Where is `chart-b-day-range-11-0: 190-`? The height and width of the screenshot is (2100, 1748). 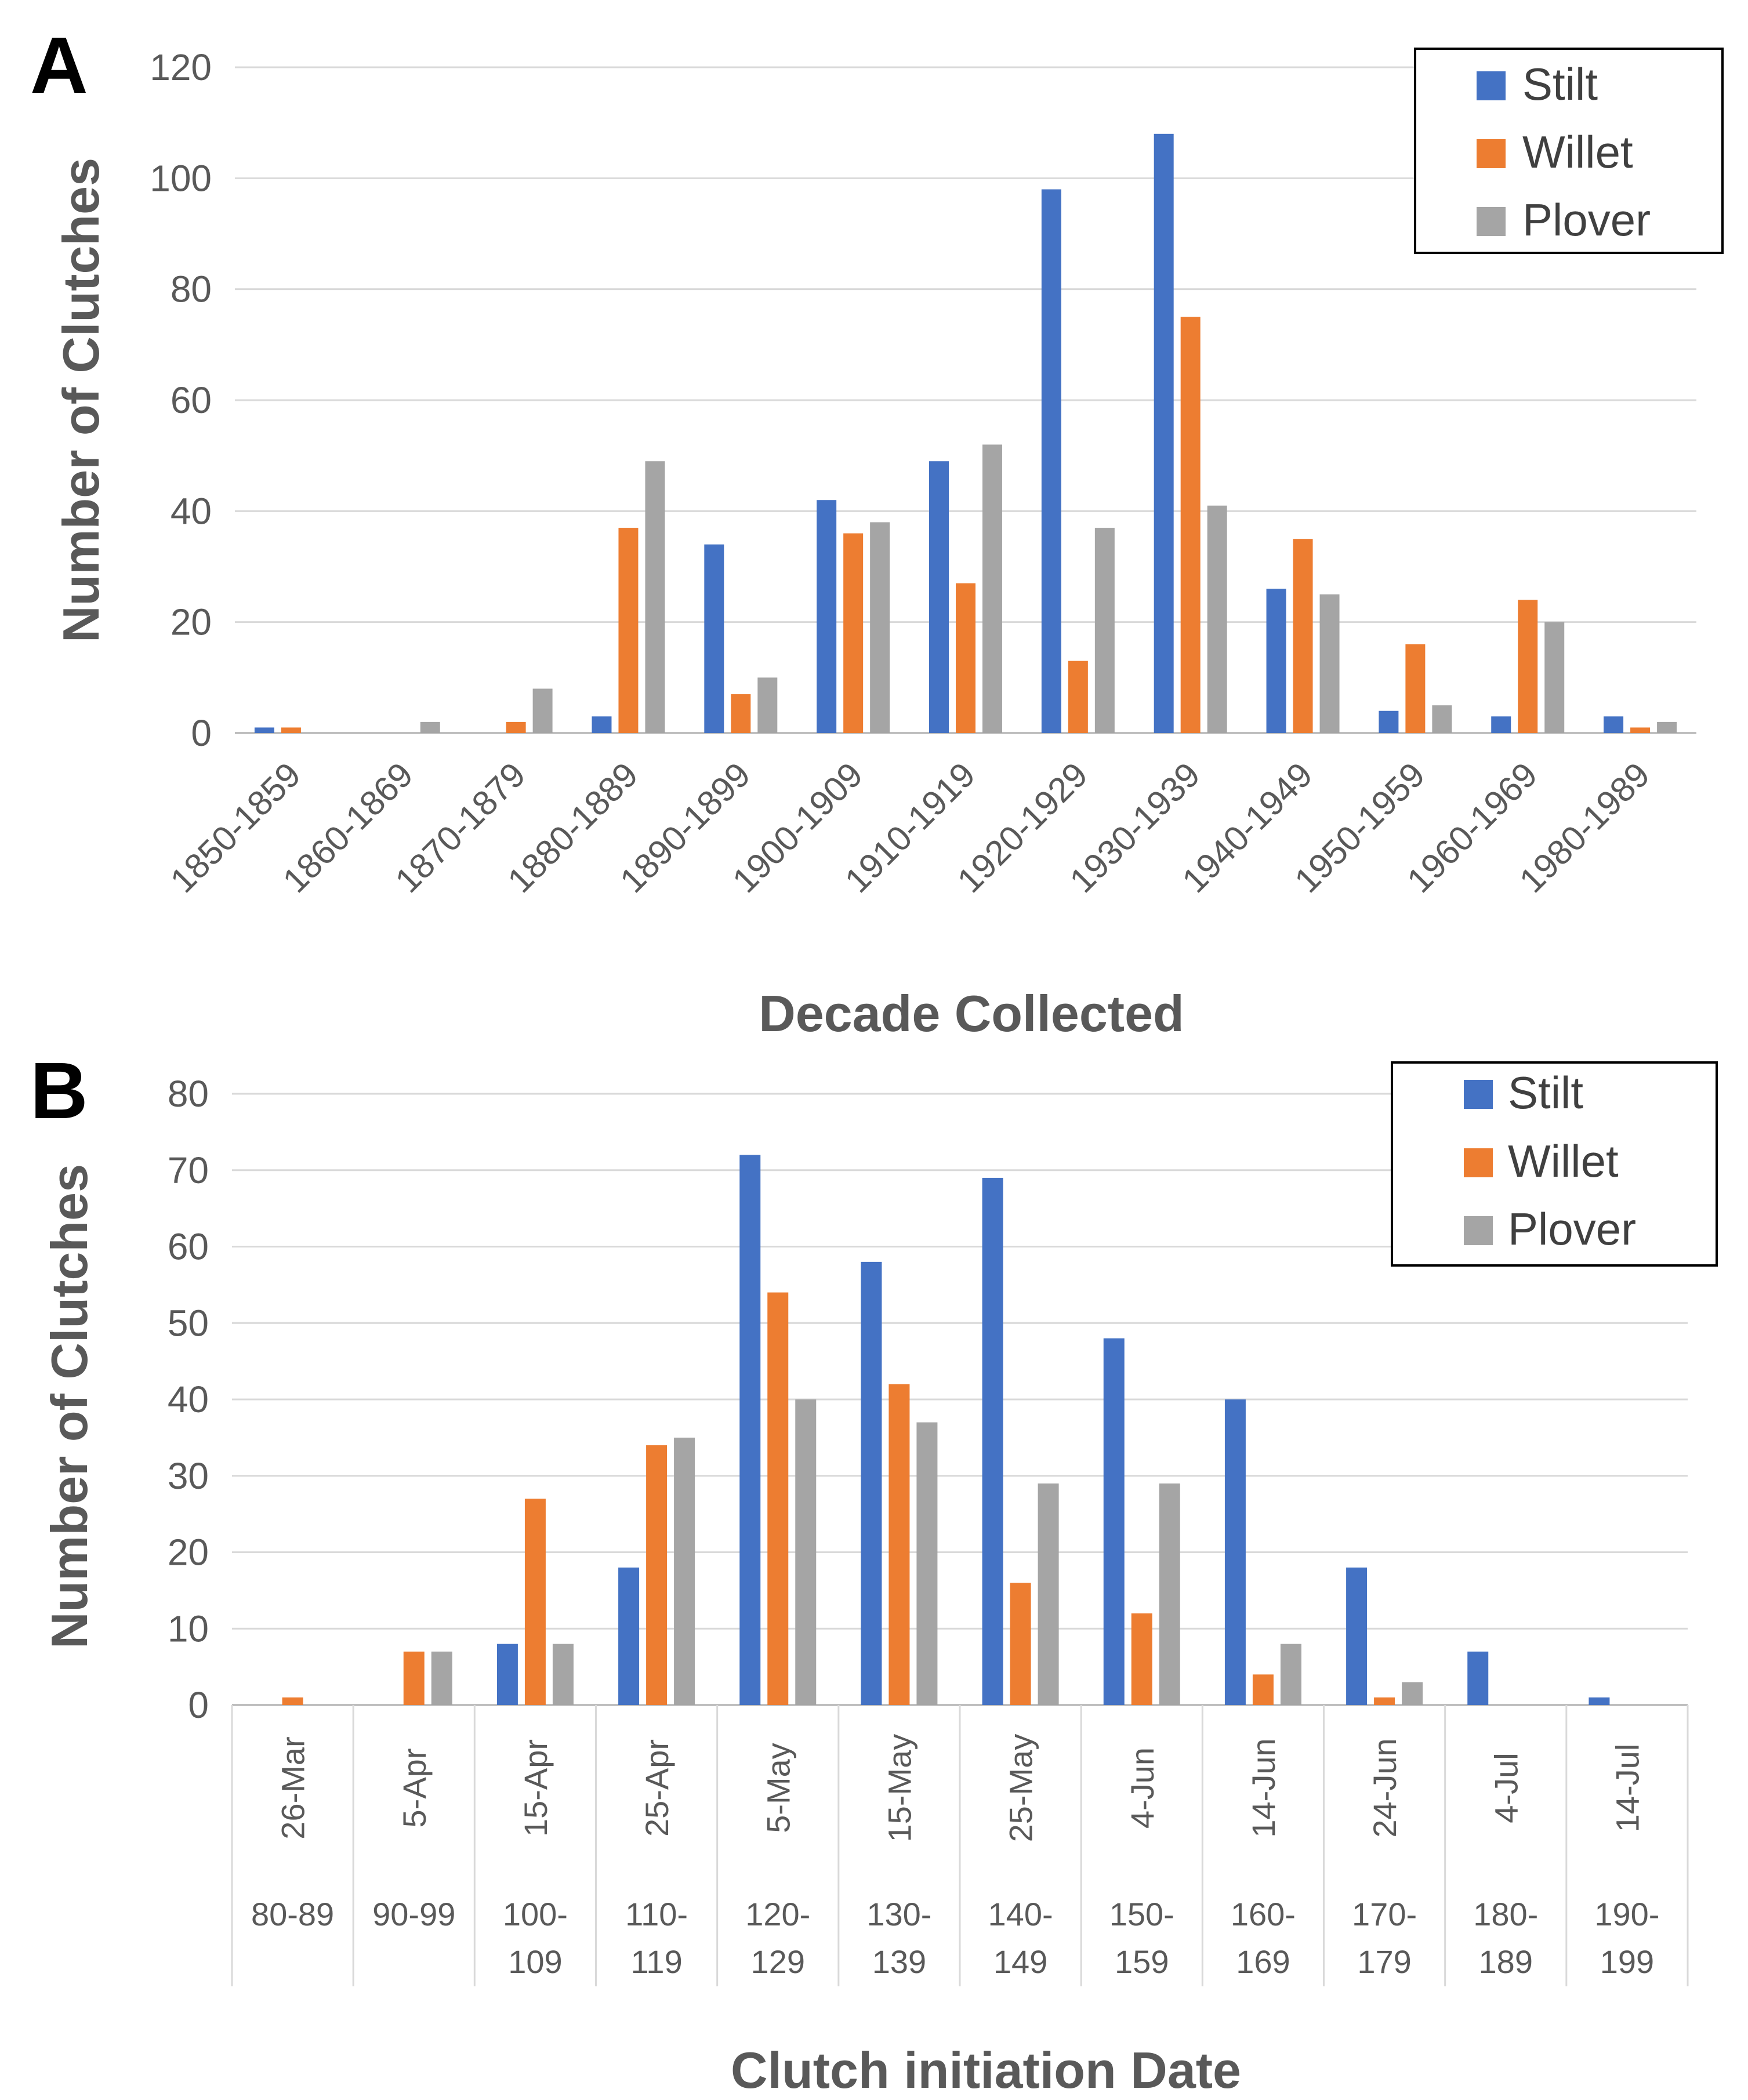 chart-b-day-range-11-0: 190- is located at coordinates (1626, 1914).